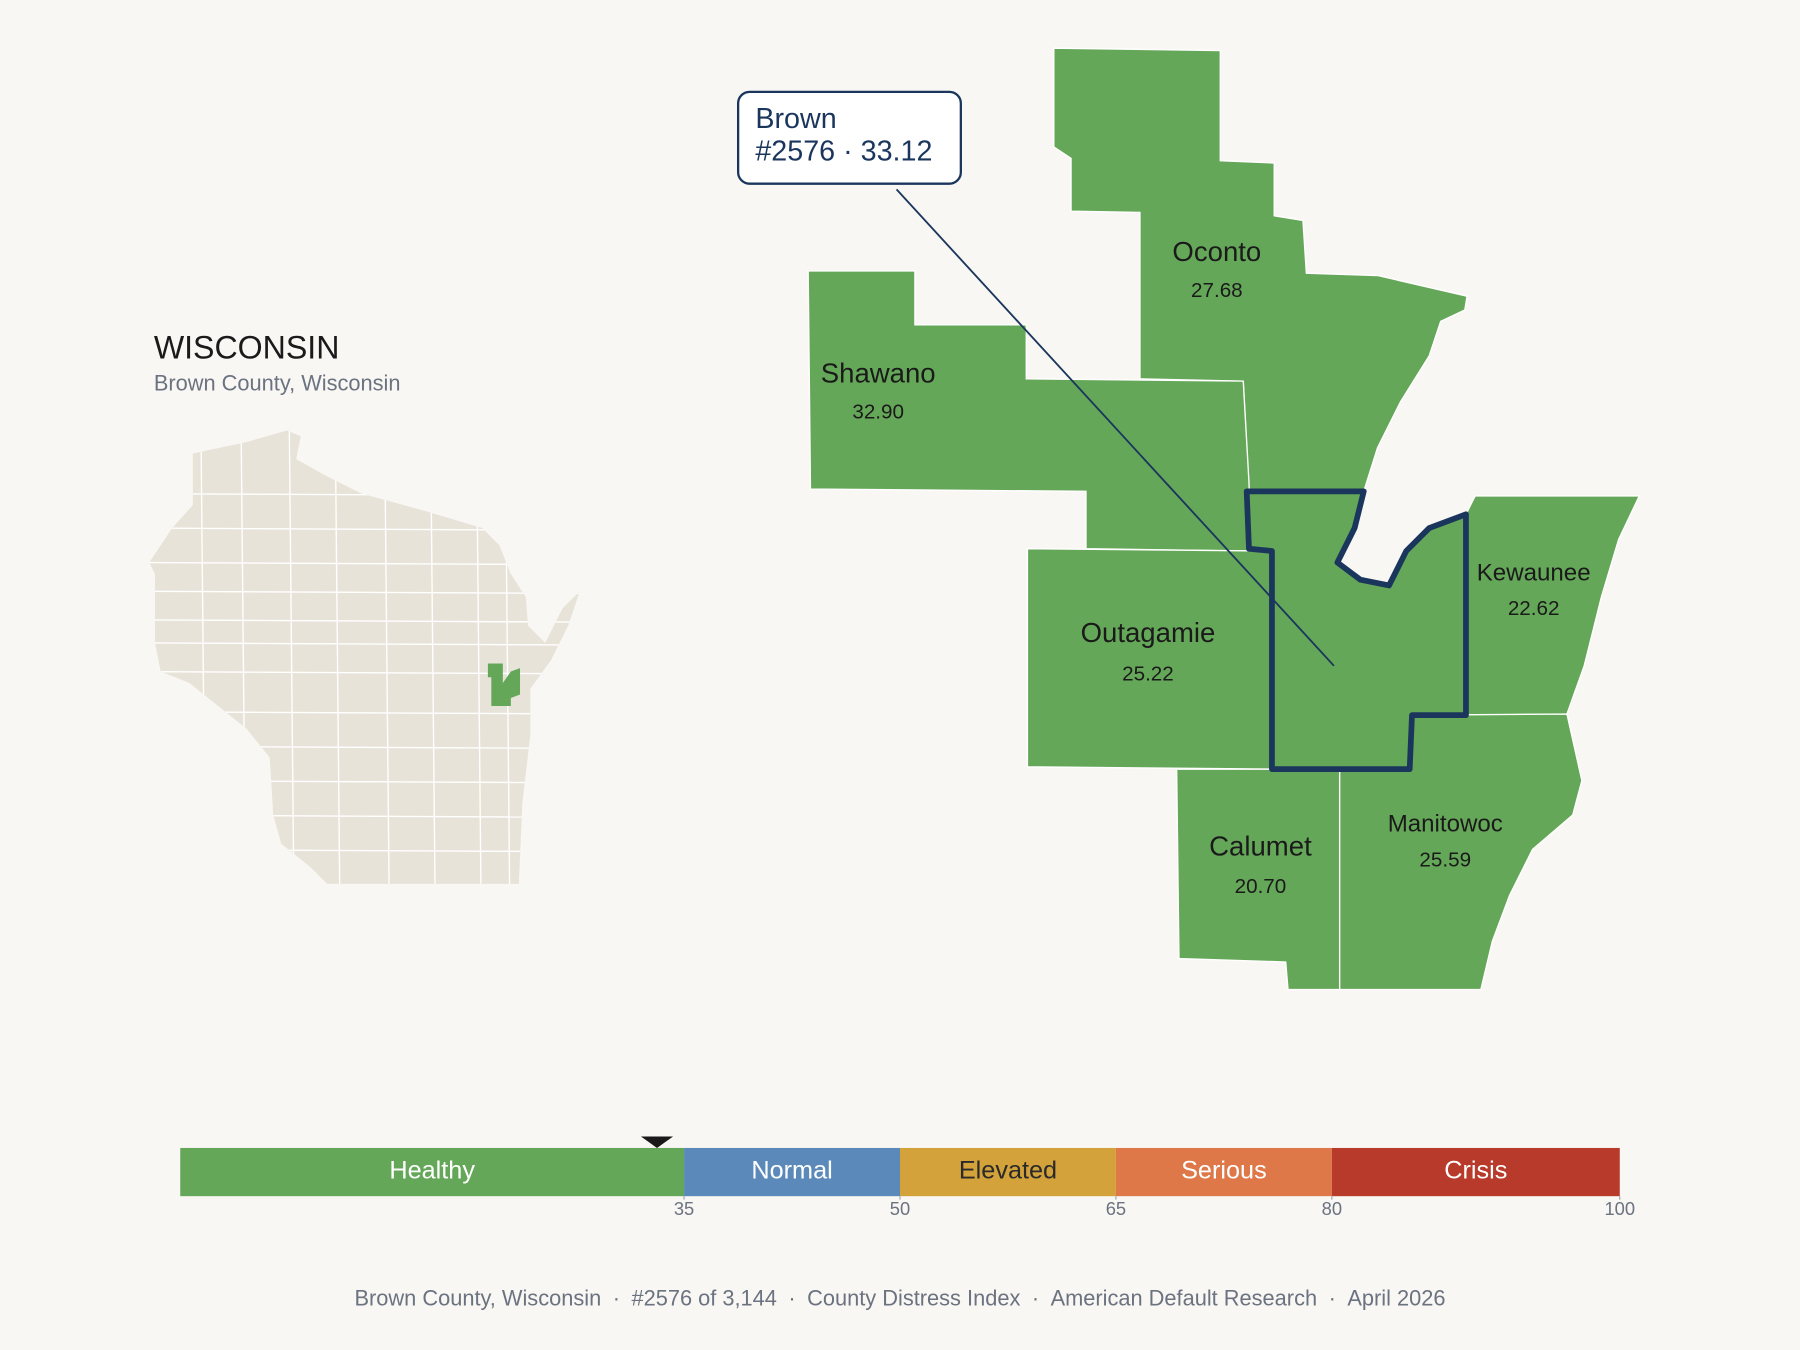 The width and height of the screenshot is (1800, 1350). Describe the element at coordinates (1260, 846) in the screenshot. I see `county-name: Calumet` at that location.